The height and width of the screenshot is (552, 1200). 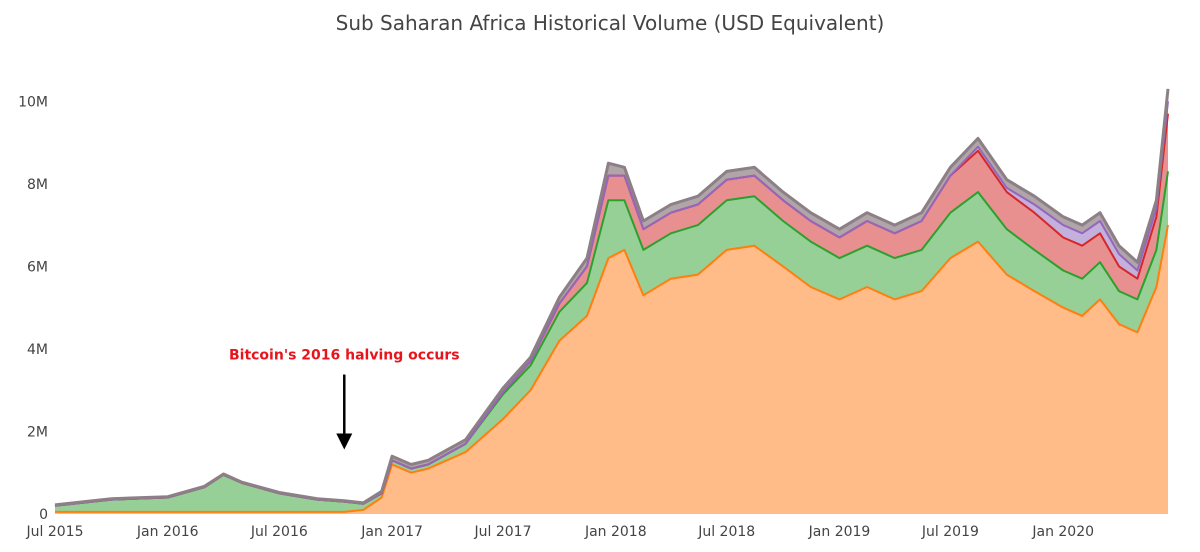 I want to click on y-tick-label: 0, so click(x=43, y=515).